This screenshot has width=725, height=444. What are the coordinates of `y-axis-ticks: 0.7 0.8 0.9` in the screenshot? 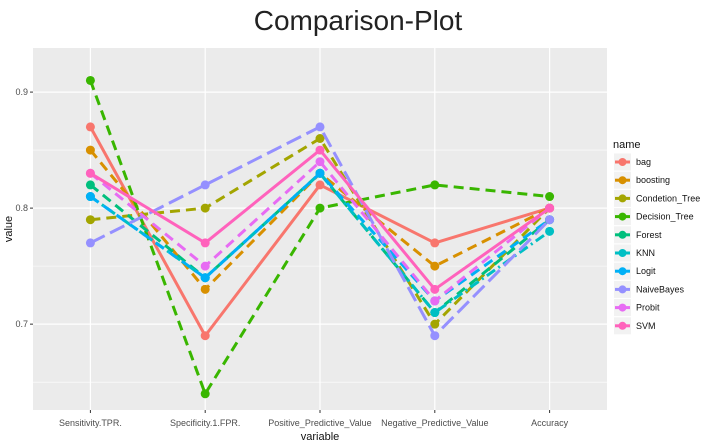 It's located at (24, 208).